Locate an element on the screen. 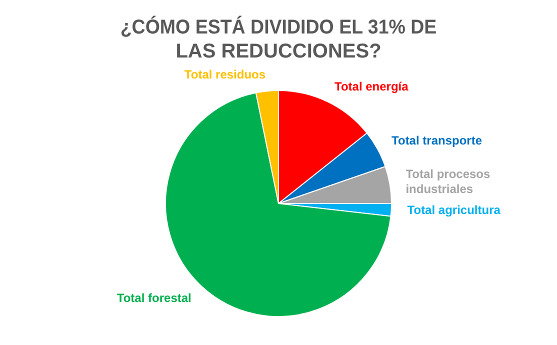  chart-title: ¿CÓMO ESTÁ DIVIDIDO EL 31% DE LAS REDUCCIONES? is located at coordinates (278, 38).